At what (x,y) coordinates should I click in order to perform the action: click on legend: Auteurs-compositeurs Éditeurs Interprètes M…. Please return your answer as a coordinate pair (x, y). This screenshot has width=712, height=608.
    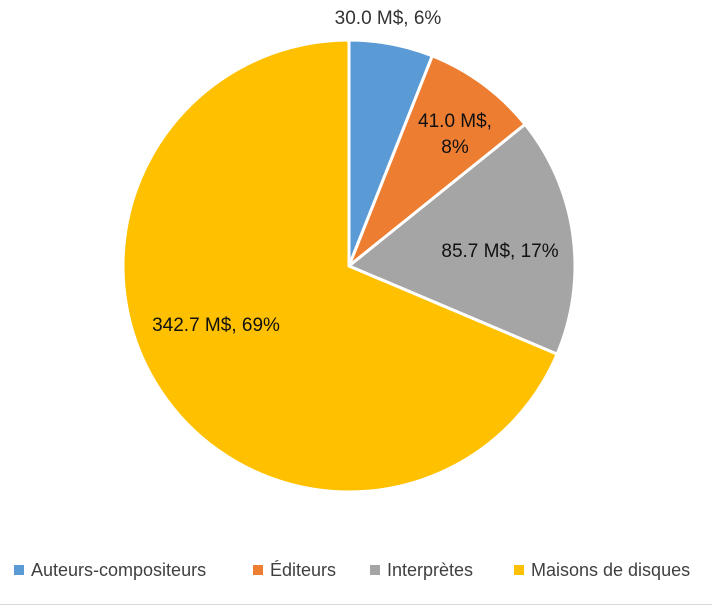
    Looking at the image, I should click on (352, 570).